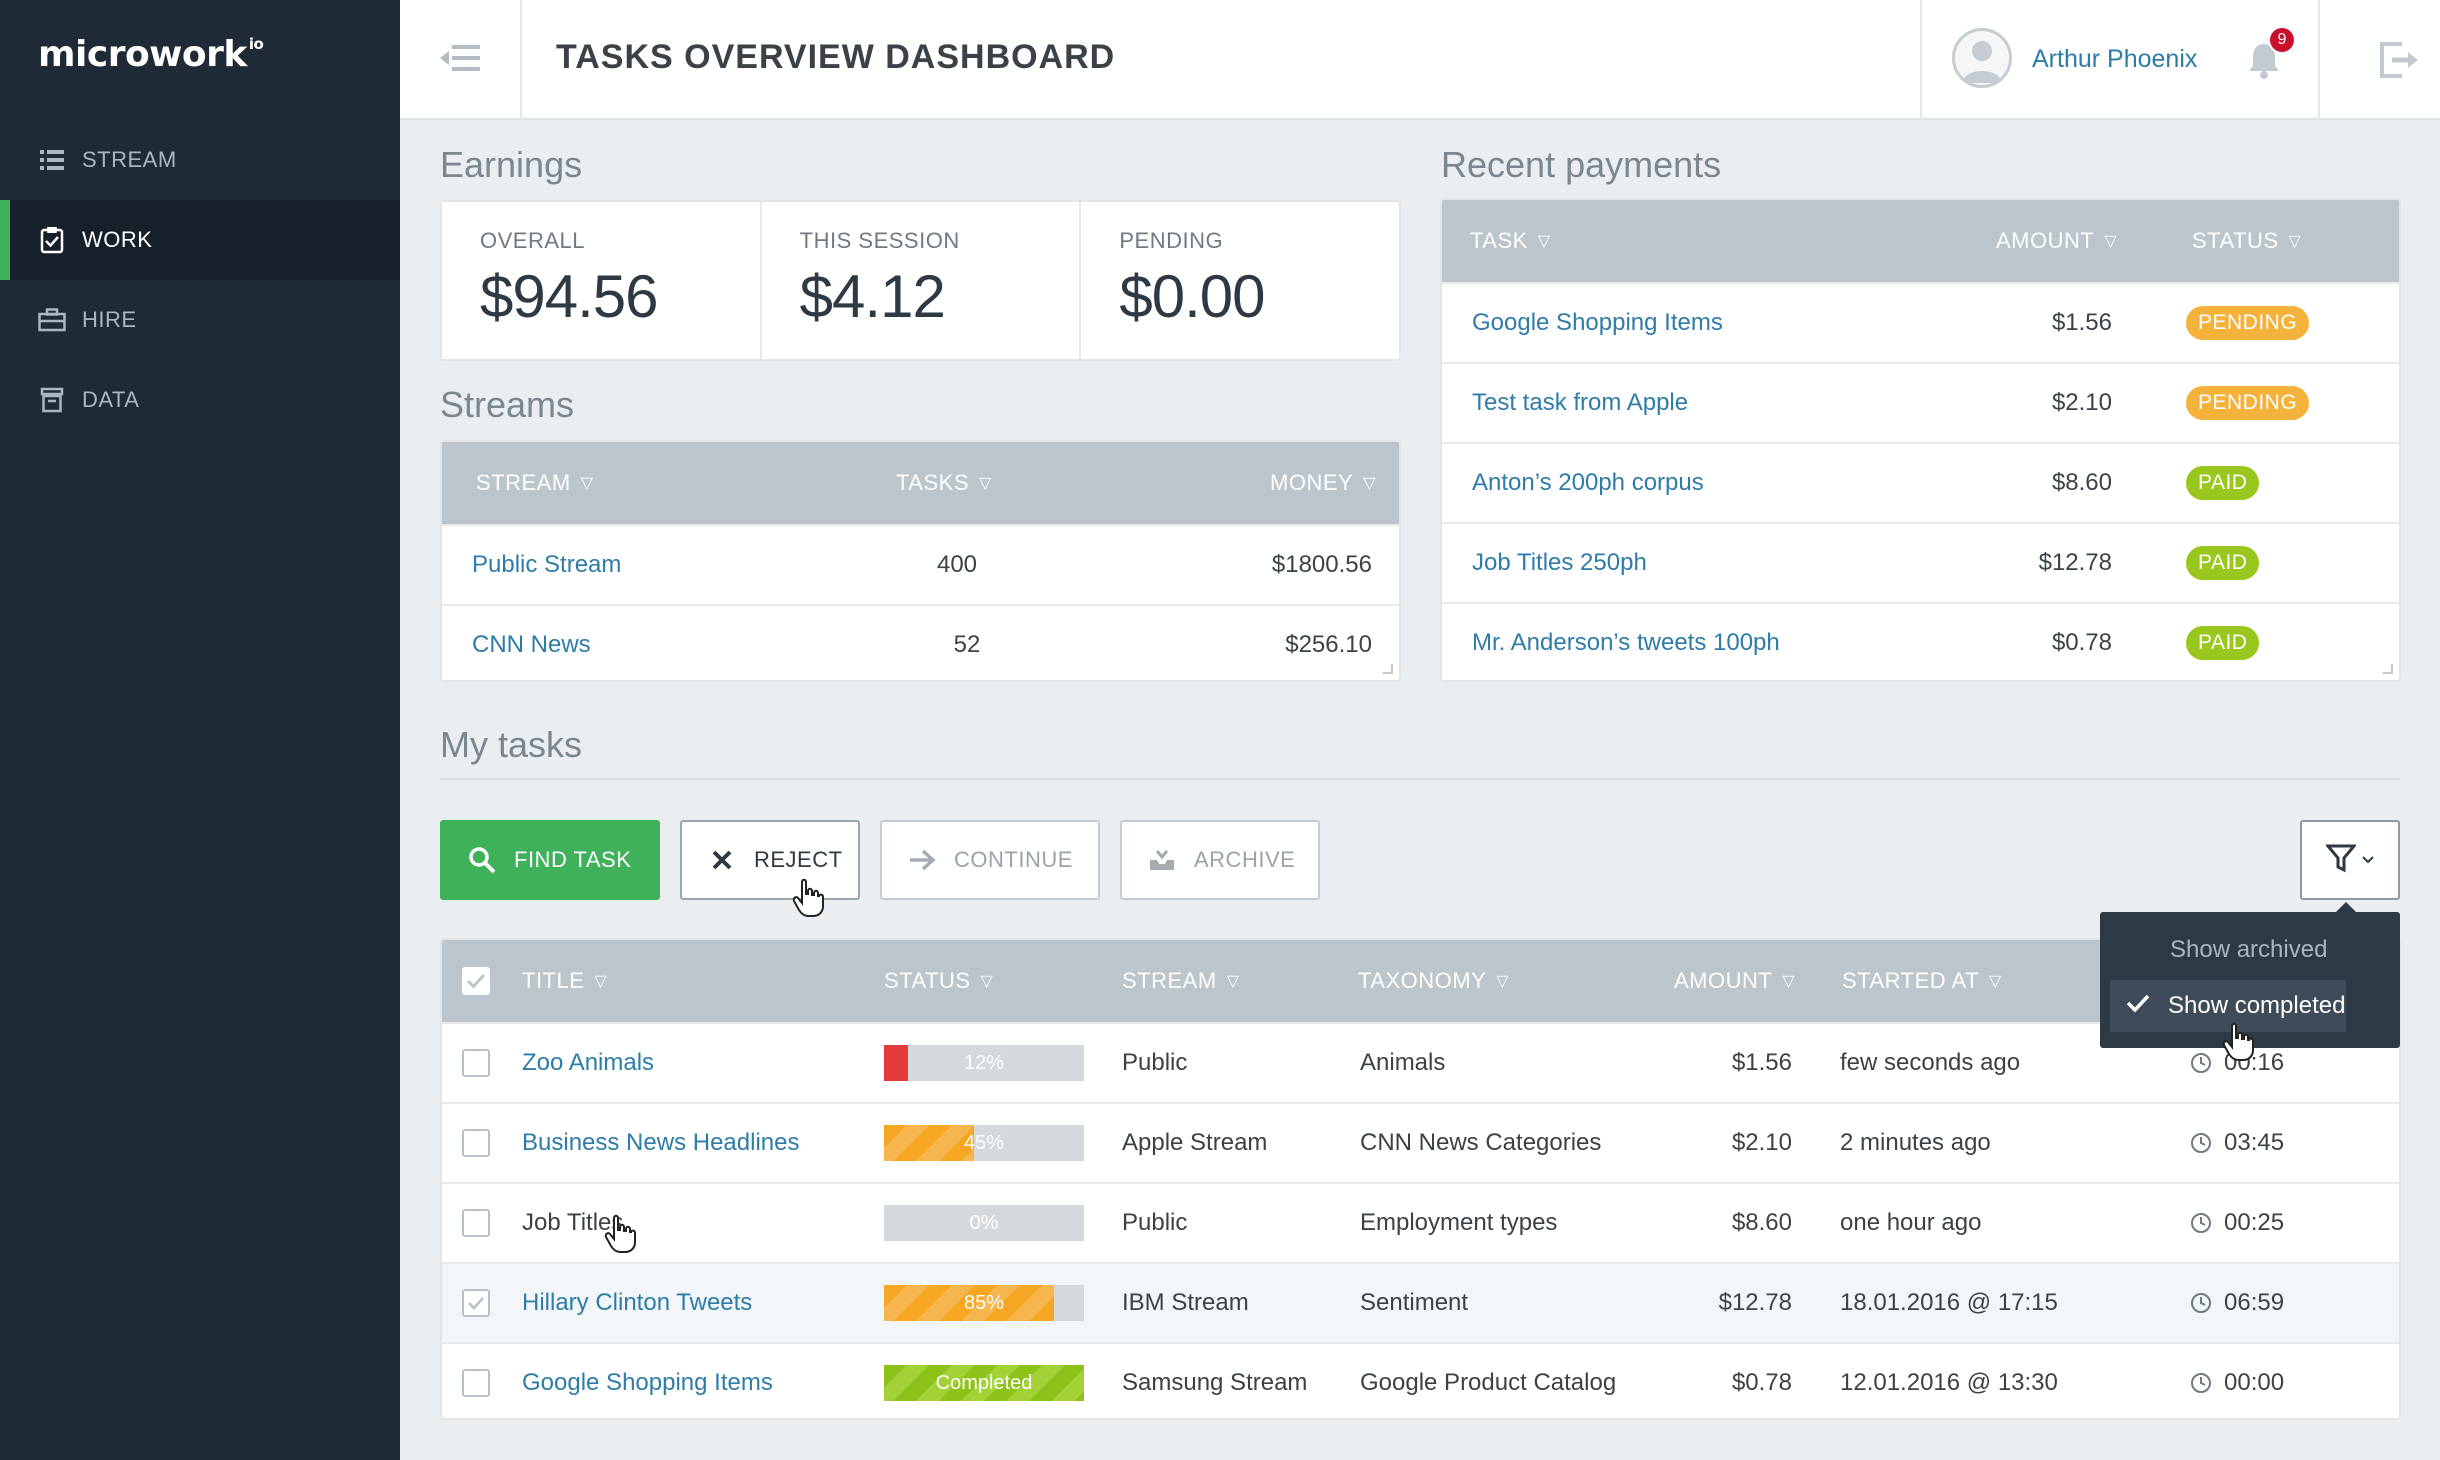  I want to click on task-stream: IBM Stream, so click(1185, 1302).